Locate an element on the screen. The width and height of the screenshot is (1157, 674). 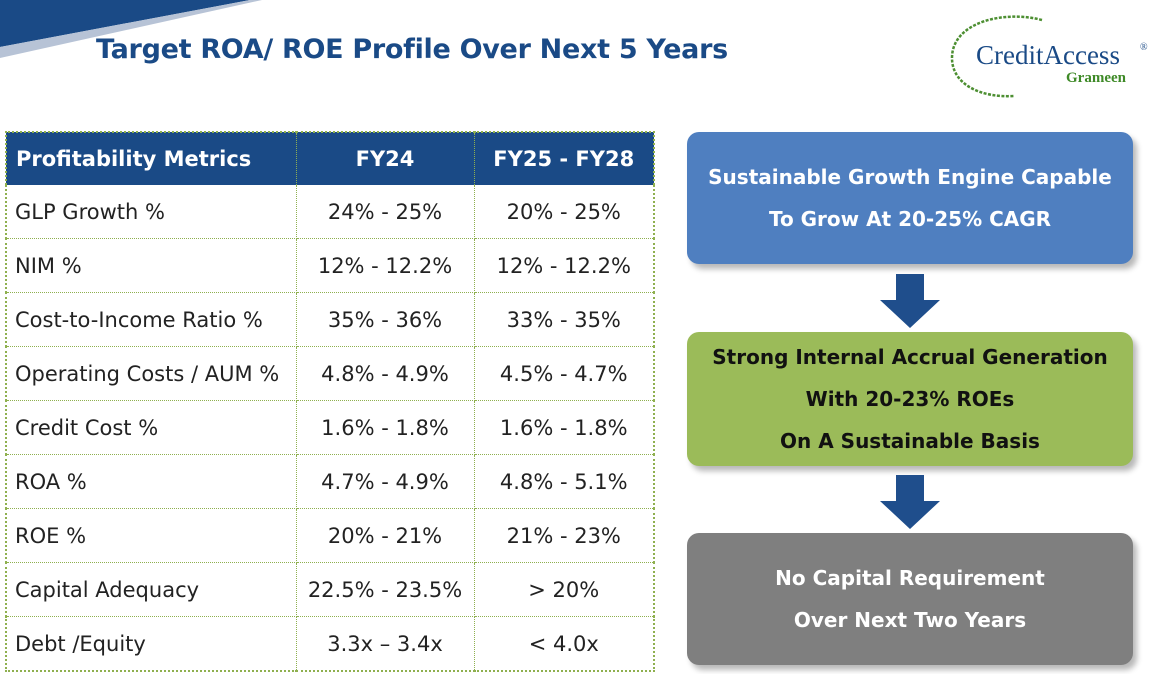
fy25-fy28-value: 4.5% - 4.7% is located at coordinates (564, 373).